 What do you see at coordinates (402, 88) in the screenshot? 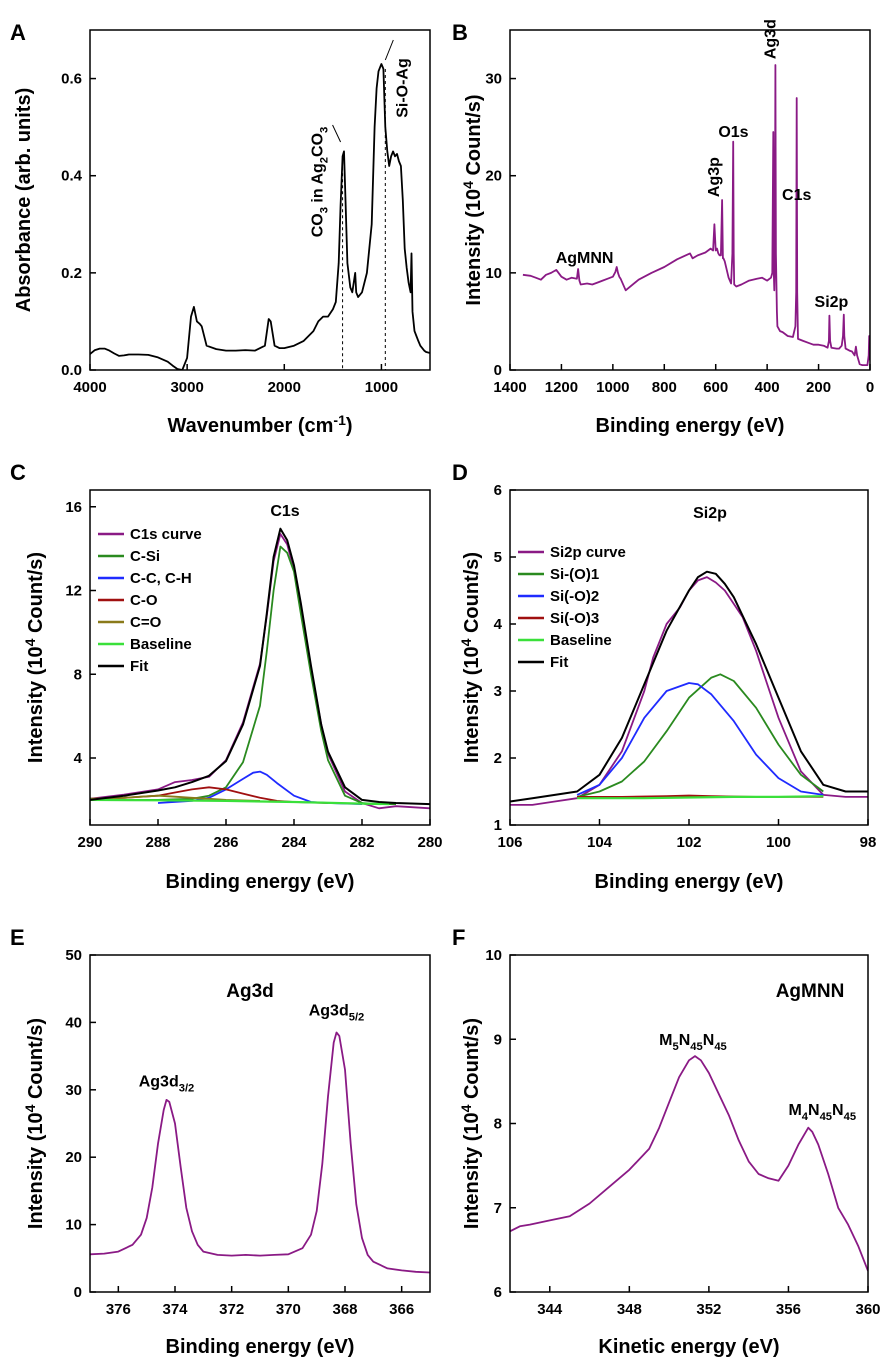
I see `annotation-label: Si-O-Ag` at bounding box center [402, 88].